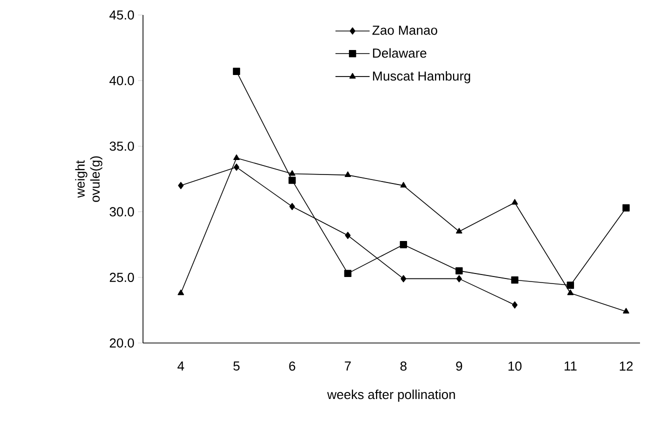 The width and height of the screenshot is (654, 436). Describe the element at coordinates (121, 15) in the screenshot. I see `y-tick-label: 45.0` at that location.